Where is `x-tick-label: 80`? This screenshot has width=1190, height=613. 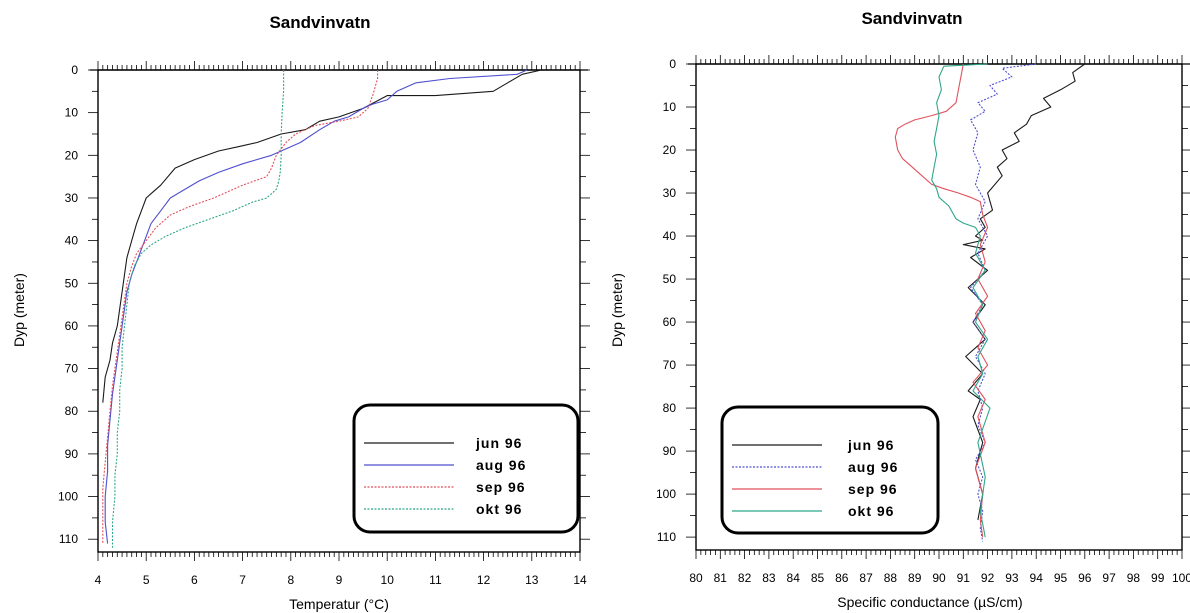 x-tick-label: 80 is located at coordinates (696, 578).